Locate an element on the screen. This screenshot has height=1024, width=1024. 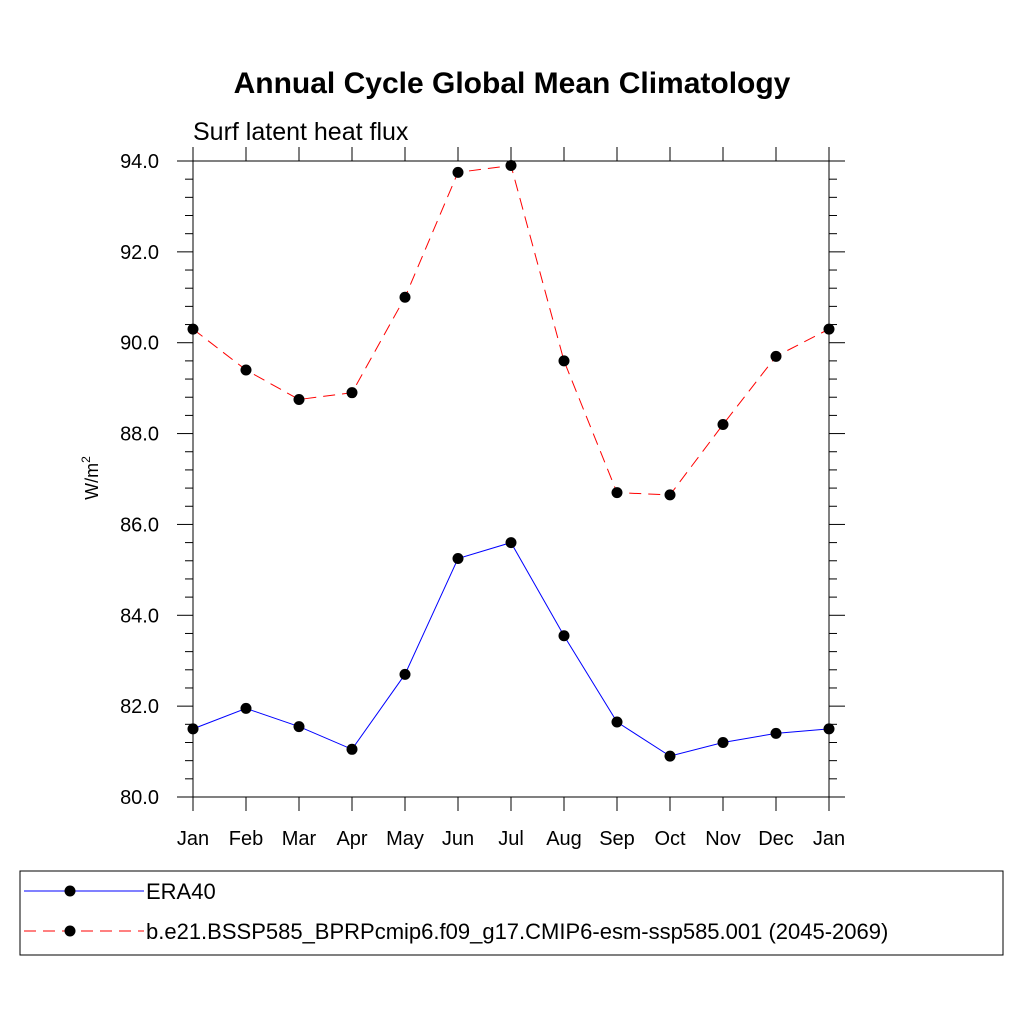
y-tick-labels: 80.0 82.0 84.0 86.0 88.0 90.0 92.0 94.0 is located at coordinates (139, 480).